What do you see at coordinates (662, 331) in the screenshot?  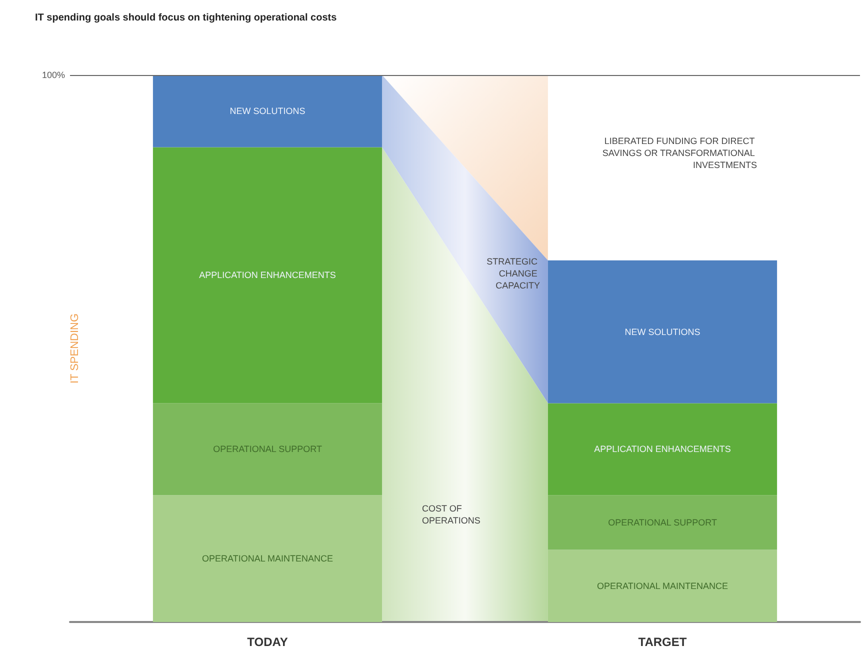 I see `text: NEW SOLUTIONS` at bounding box center [662, 331].